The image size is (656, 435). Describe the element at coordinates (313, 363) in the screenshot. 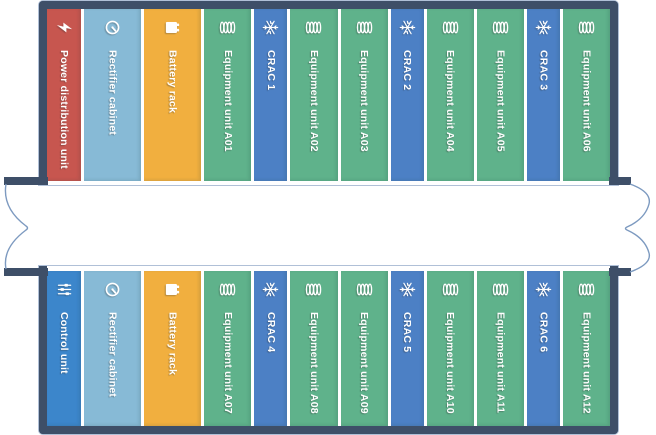

I see `cabinet-label: Equipment unit A08` at that location.